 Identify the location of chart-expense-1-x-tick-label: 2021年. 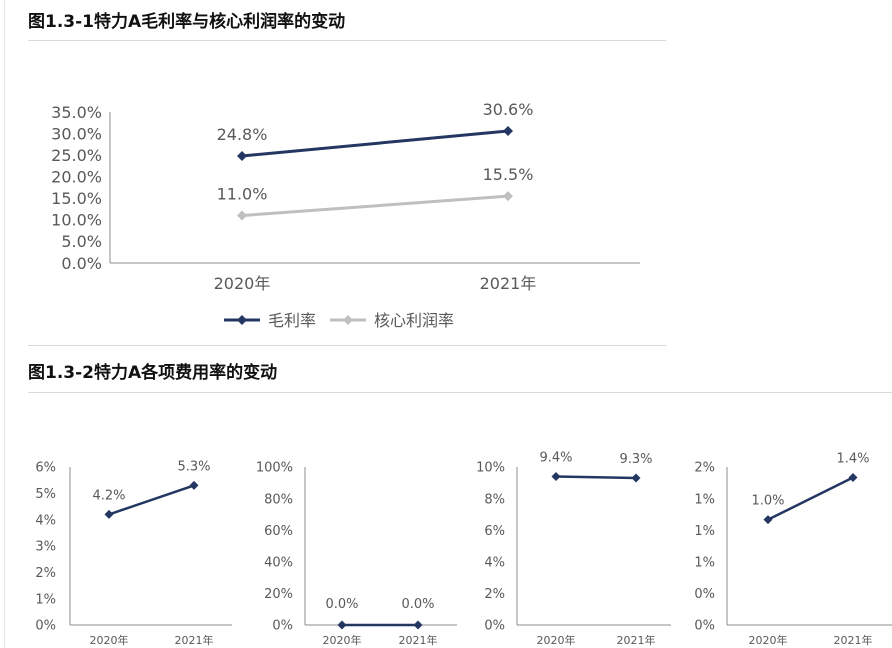
(194, 640).